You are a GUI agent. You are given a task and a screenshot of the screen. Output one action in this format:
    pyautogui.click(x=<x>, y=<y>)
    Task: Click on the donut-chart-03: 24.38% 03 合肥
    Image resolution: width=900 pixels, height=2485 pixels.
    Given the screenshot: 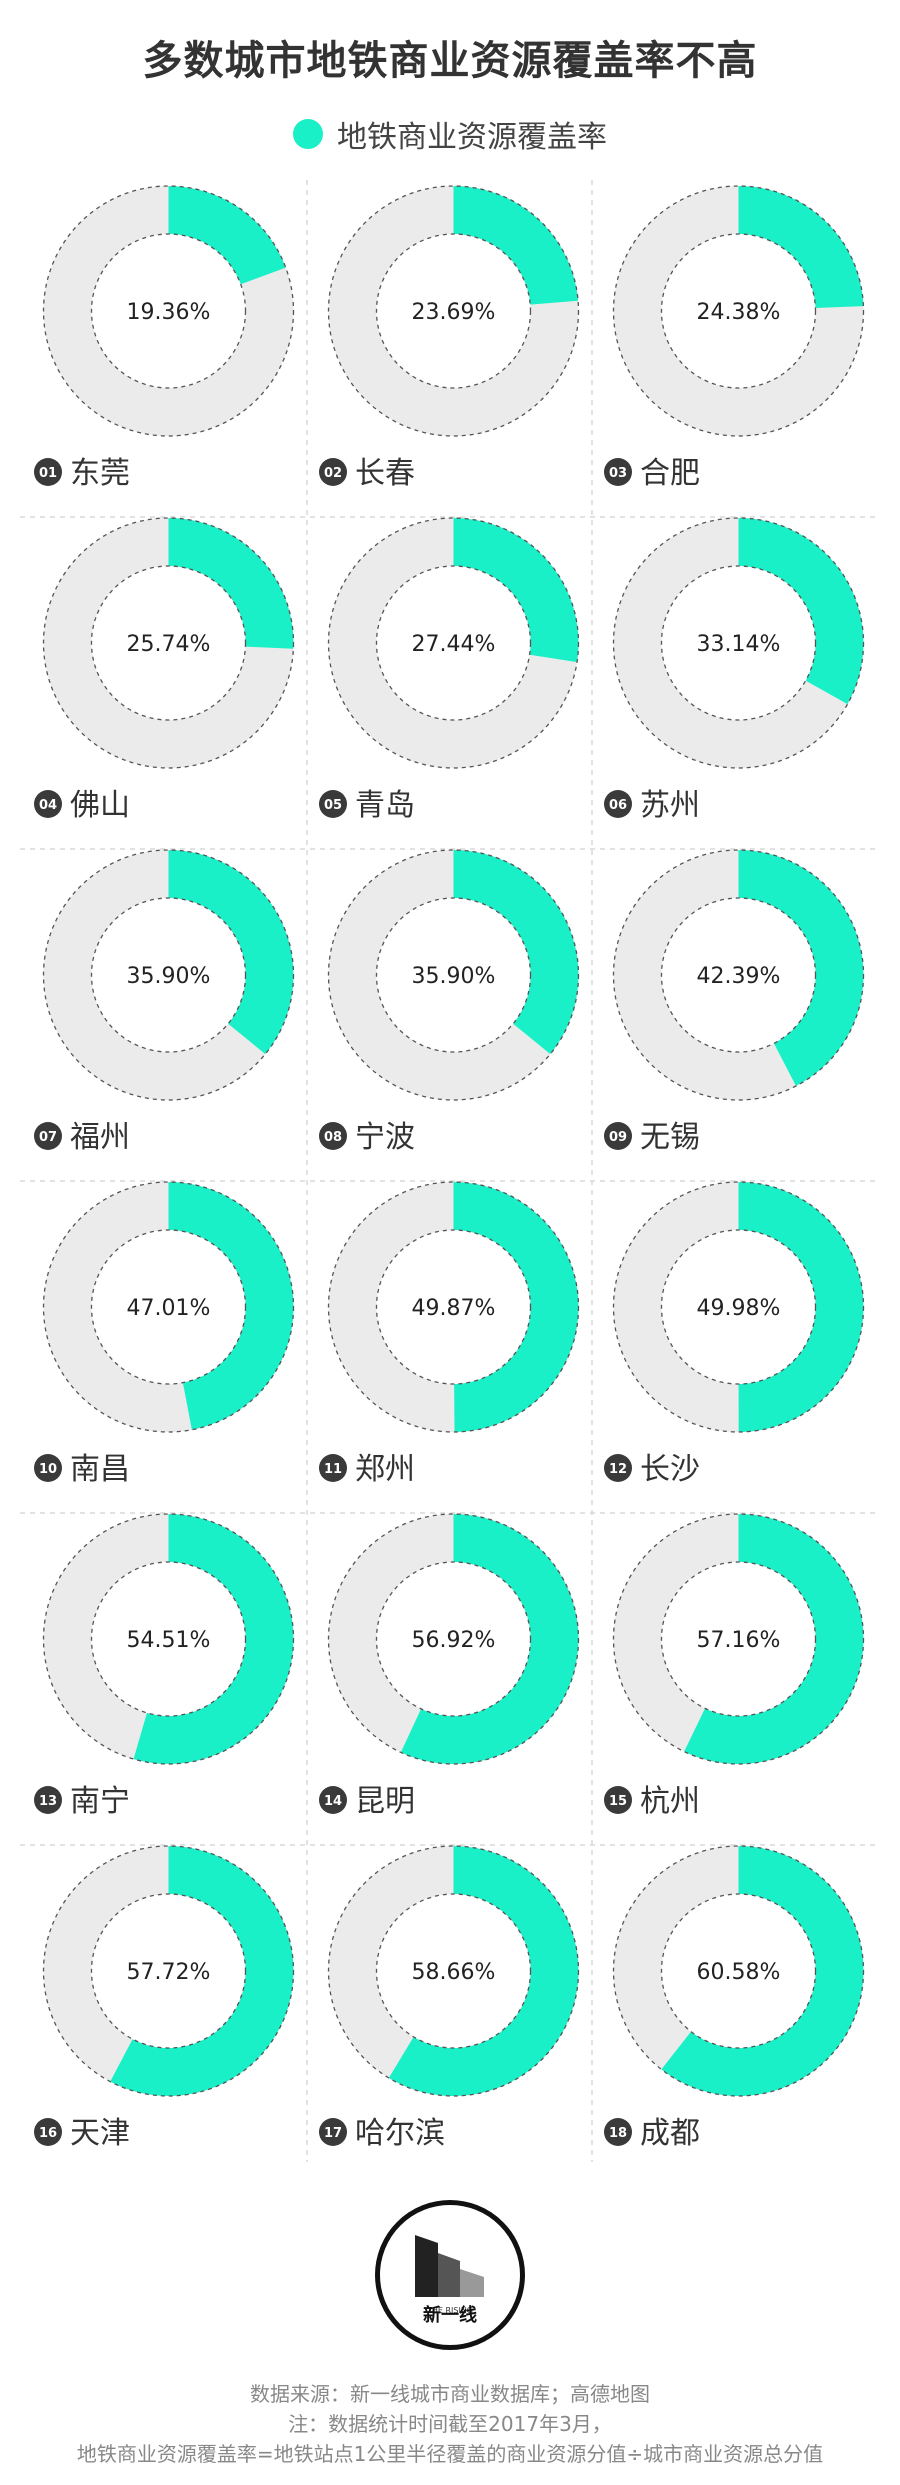 What is the action you would take?
    pyautogui.click(x=734, y=338)
    